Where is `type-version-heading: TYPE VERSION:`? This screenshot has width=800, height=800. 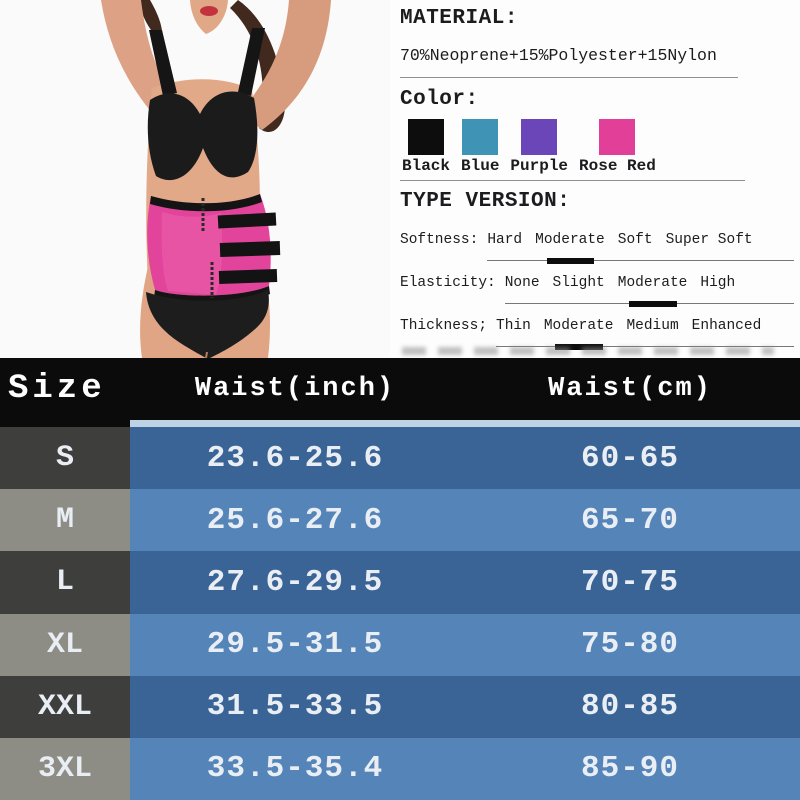
type-version-heading: TYPE VERSION: is located at coordinates (485, 201).